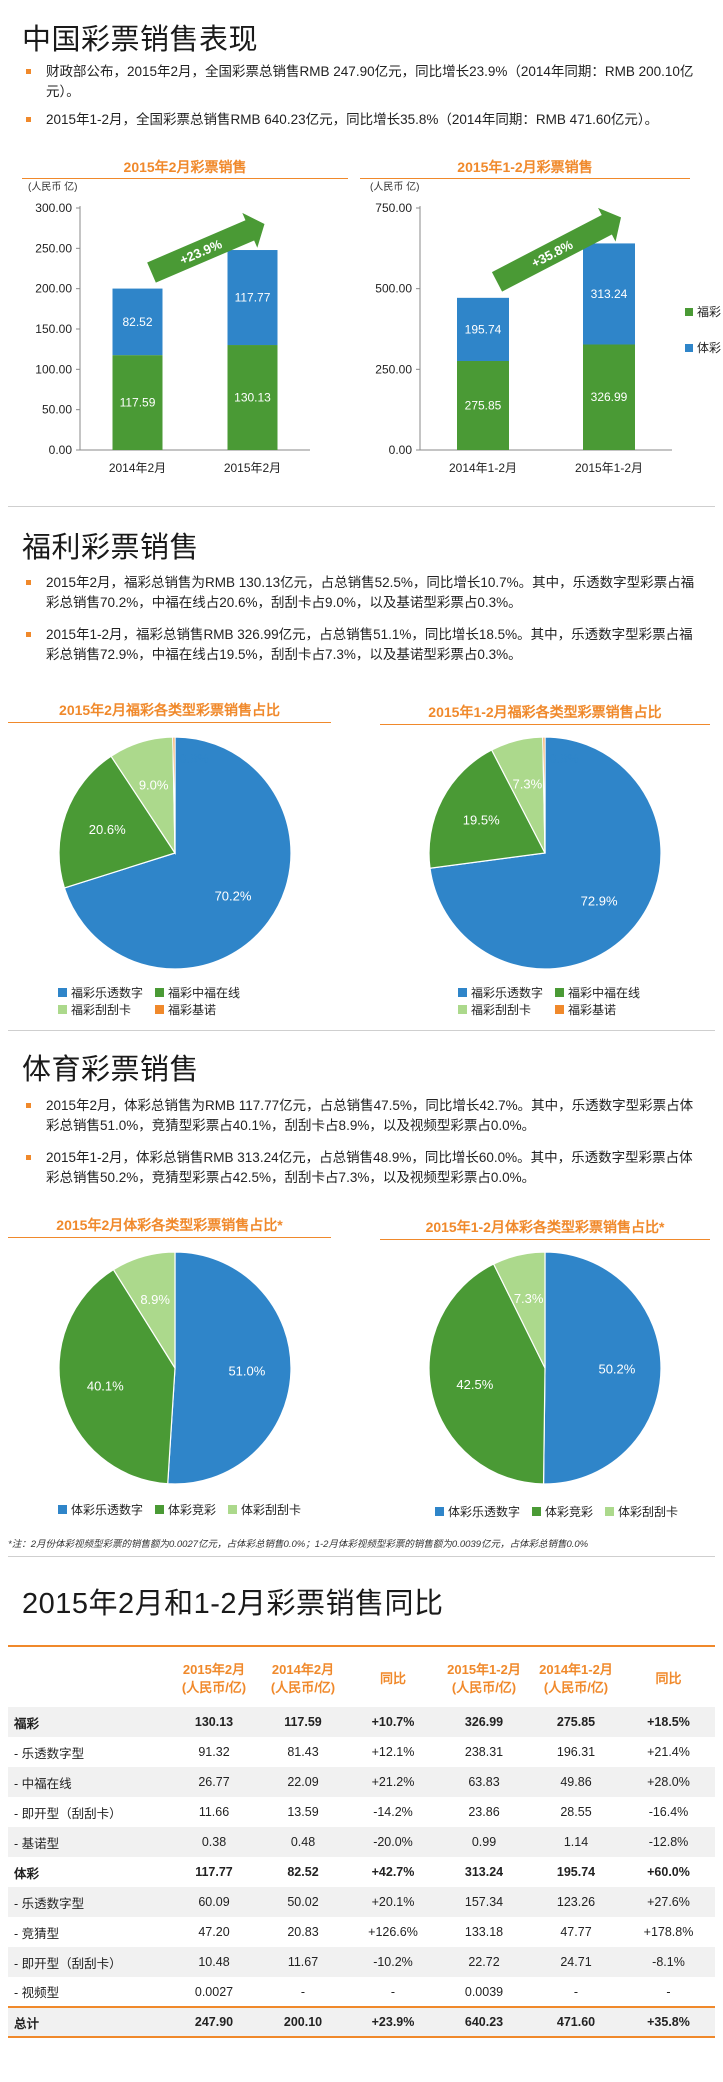 The image size is (723, 2082). What do you see at coordinates (53, 369) in the screenshot?
I see `y-tick-label: 100.00` at bounding box center [53, 369].